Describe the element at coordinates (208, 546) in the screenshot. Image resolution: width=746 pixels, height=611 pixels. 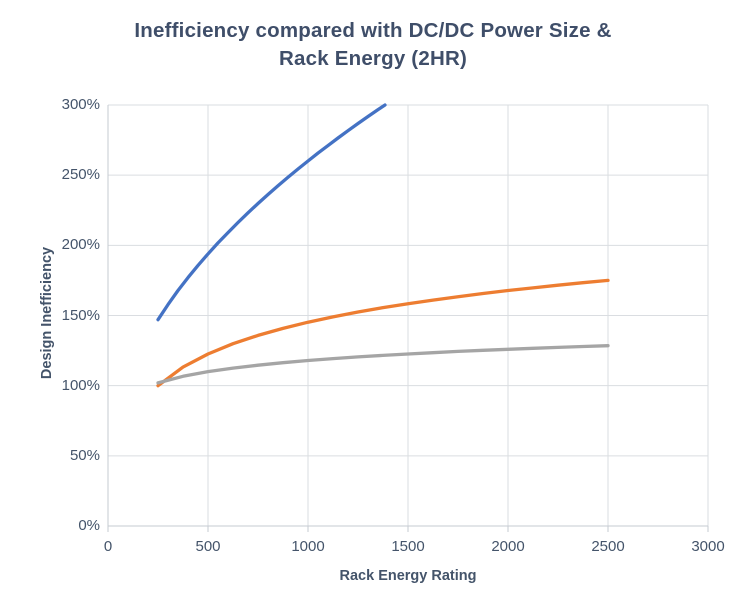
I see `x-tick-label: 500` at that location.